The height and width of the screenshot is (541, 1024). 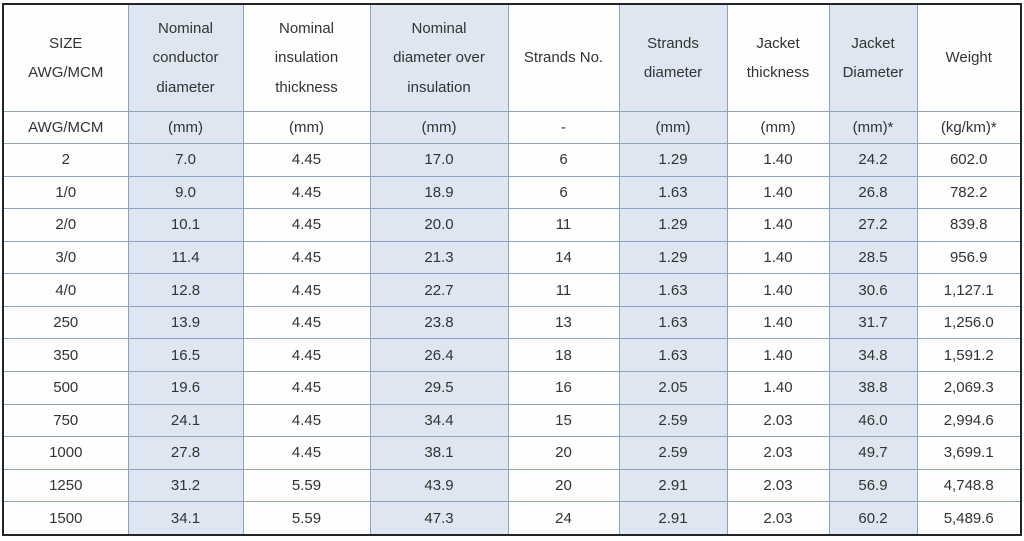 What do you see at coordinates (969, 257) in the screenshot?
I see `cell-weight: 956.9` at bounding box center [969, 257].